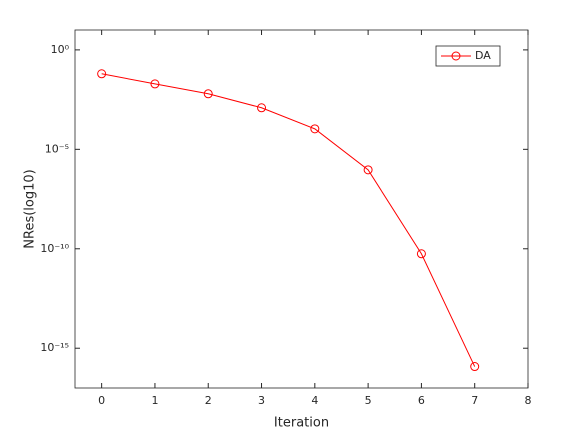  I want to click on y-axis-label: NRes(log10), so click(30, 208).